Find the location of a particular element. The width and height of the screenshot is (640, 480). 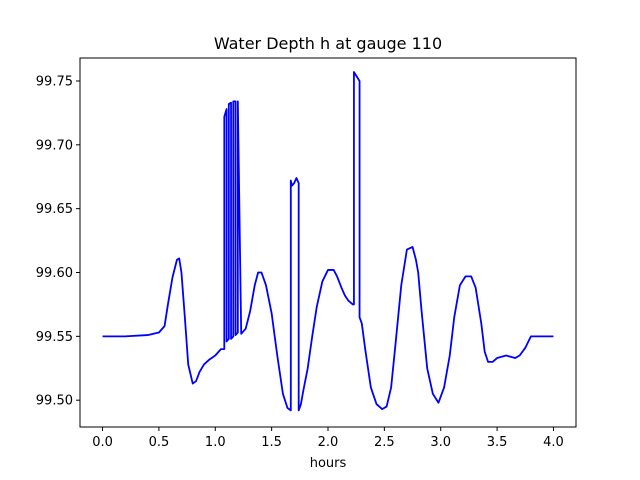

x-tick-label: 0.0 is located at coordinates (102, 442).